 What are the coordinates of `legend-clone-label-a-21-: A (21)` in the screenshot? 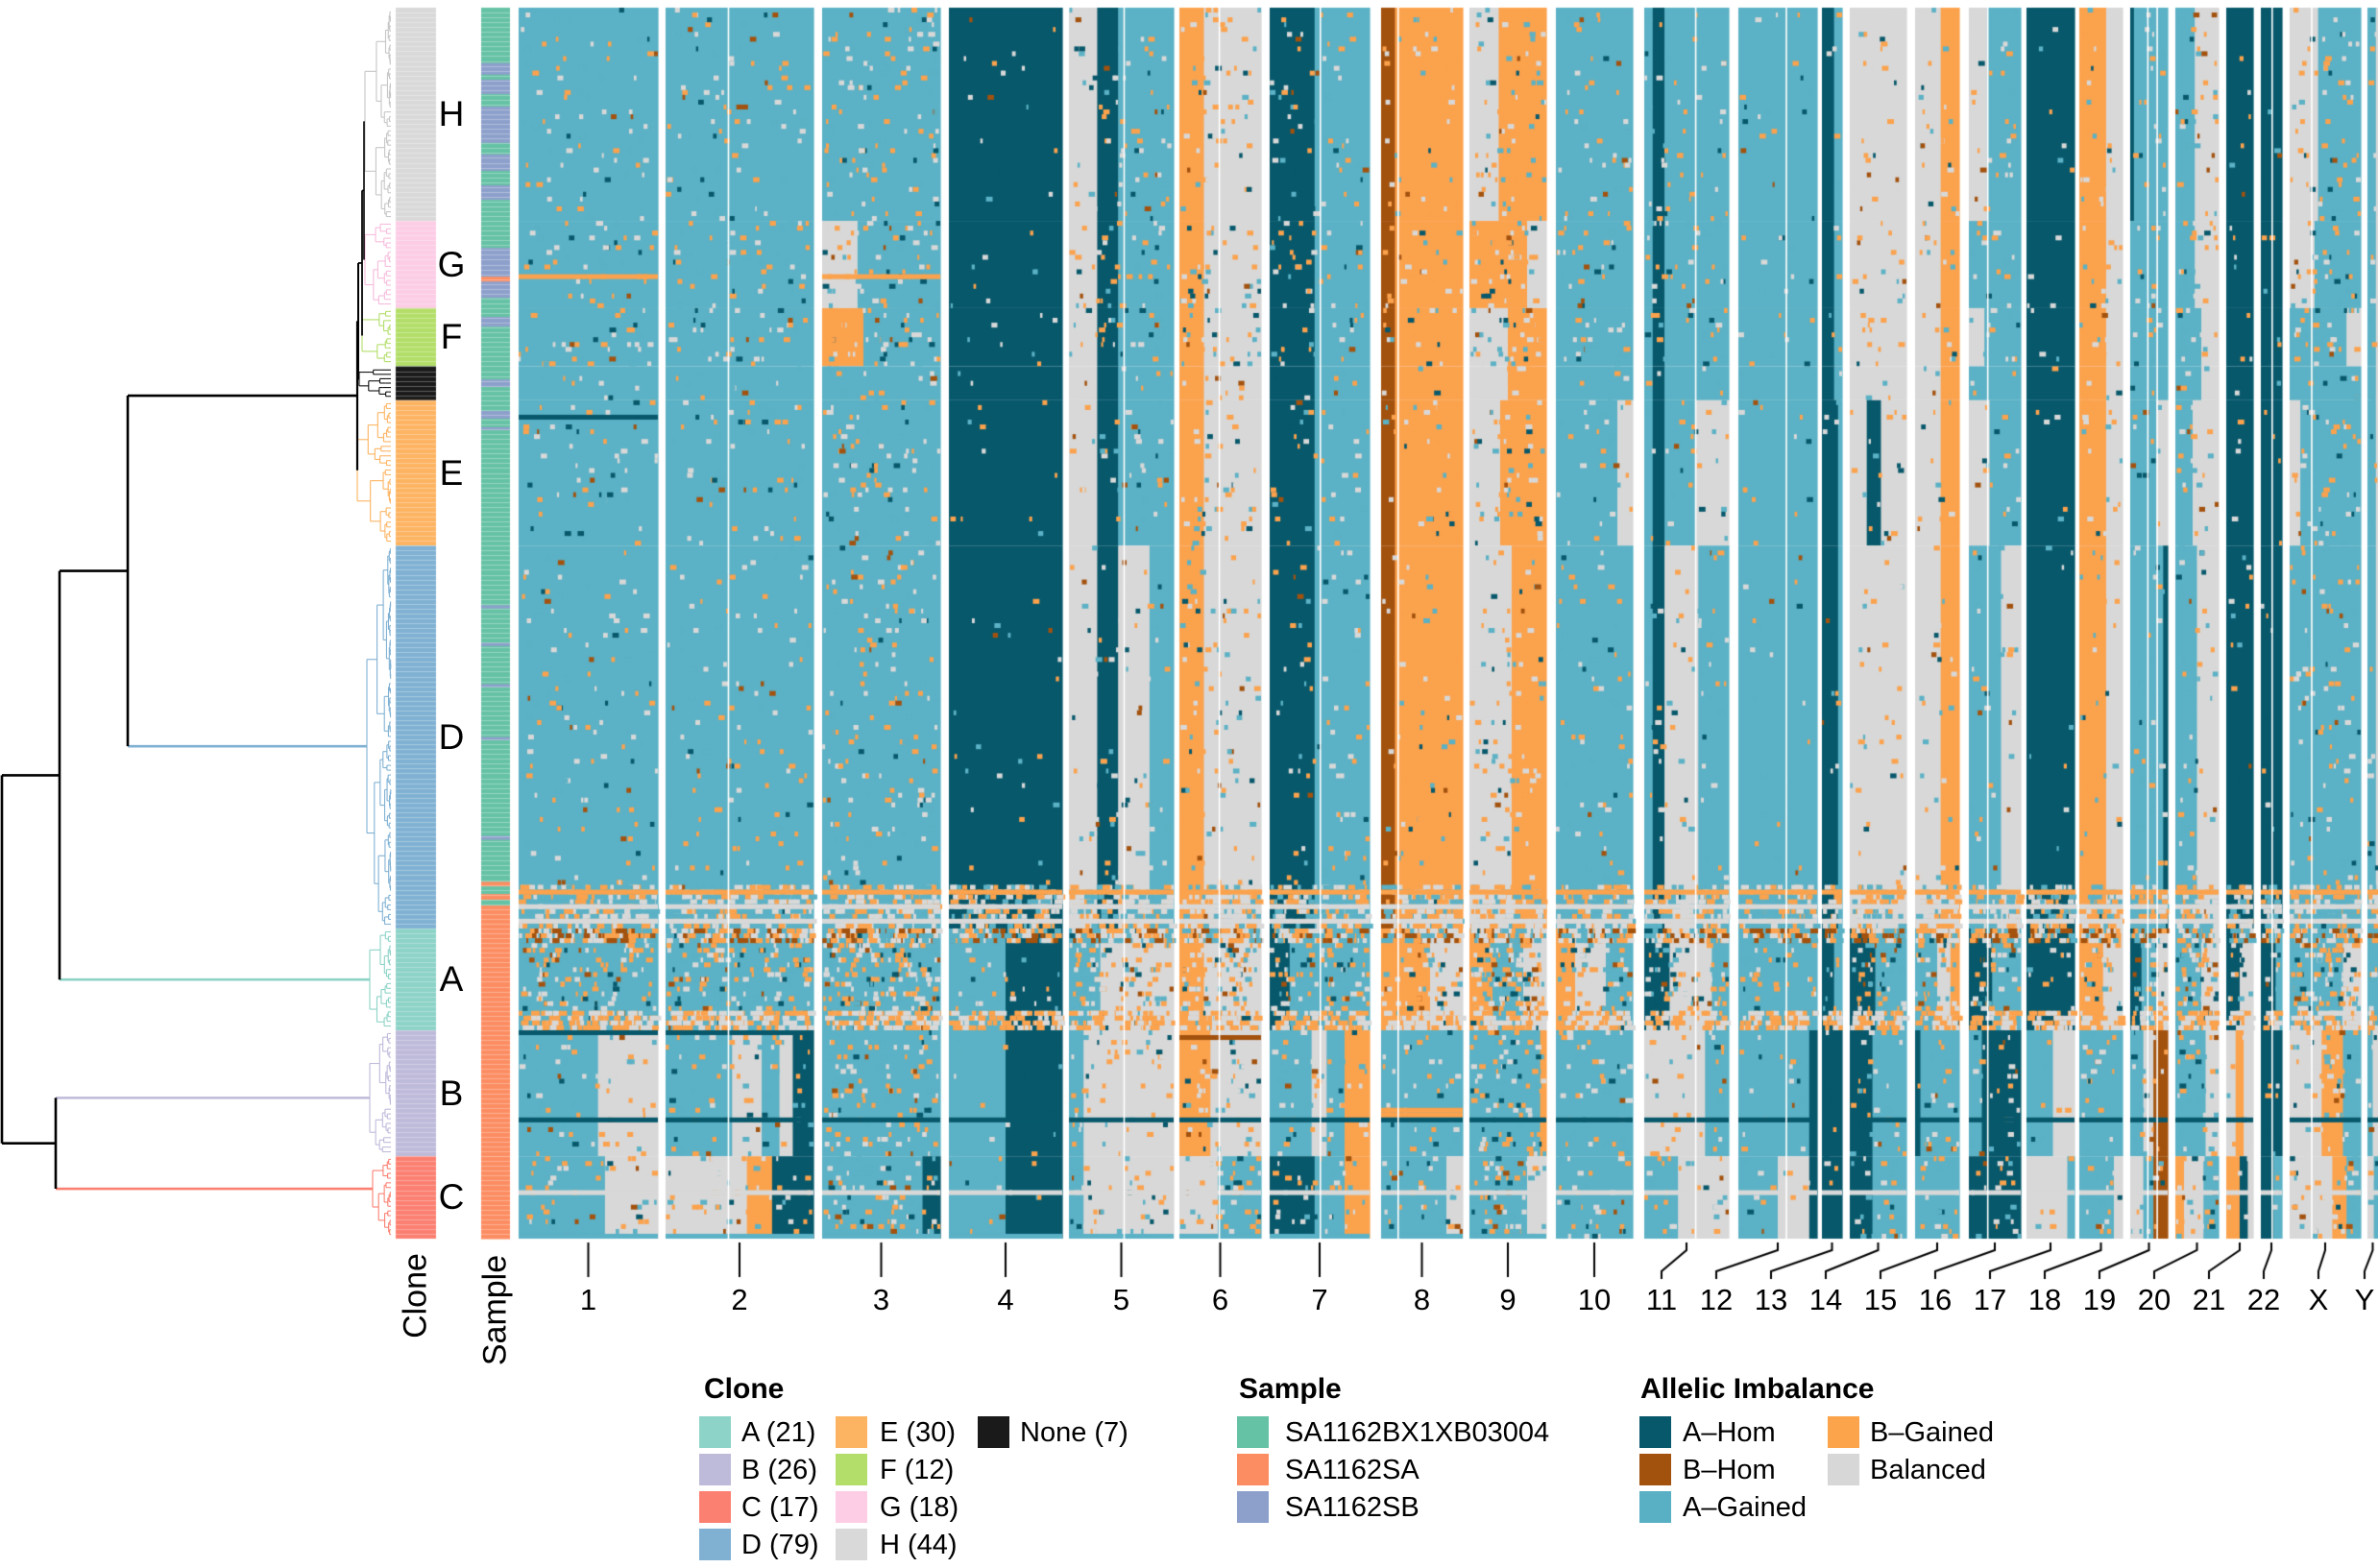 It's located at (778, 1432).